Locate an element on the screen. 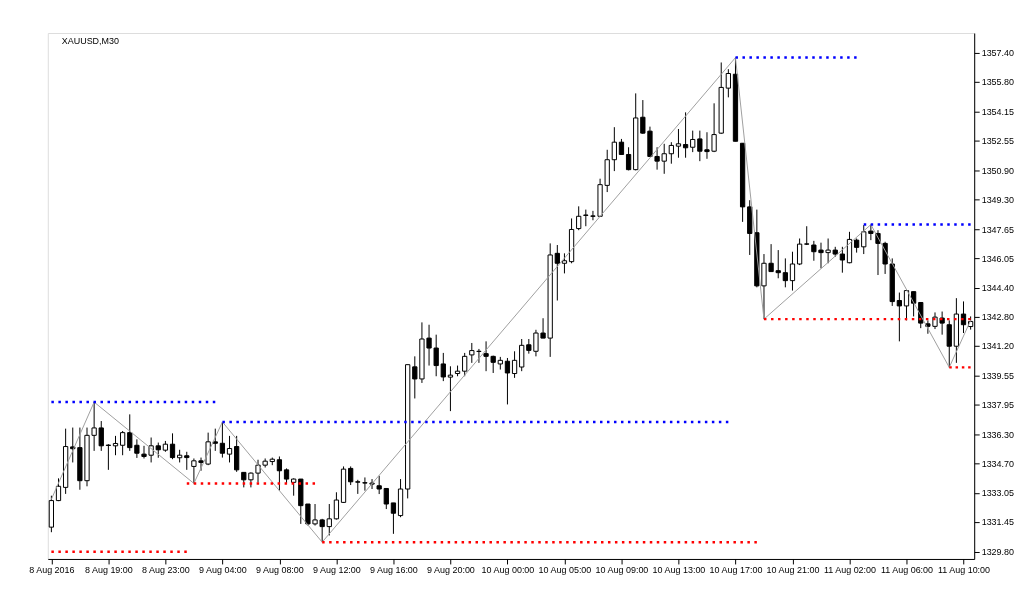  y-tick-label: 1337.95 is located at coordinates (998, 404).